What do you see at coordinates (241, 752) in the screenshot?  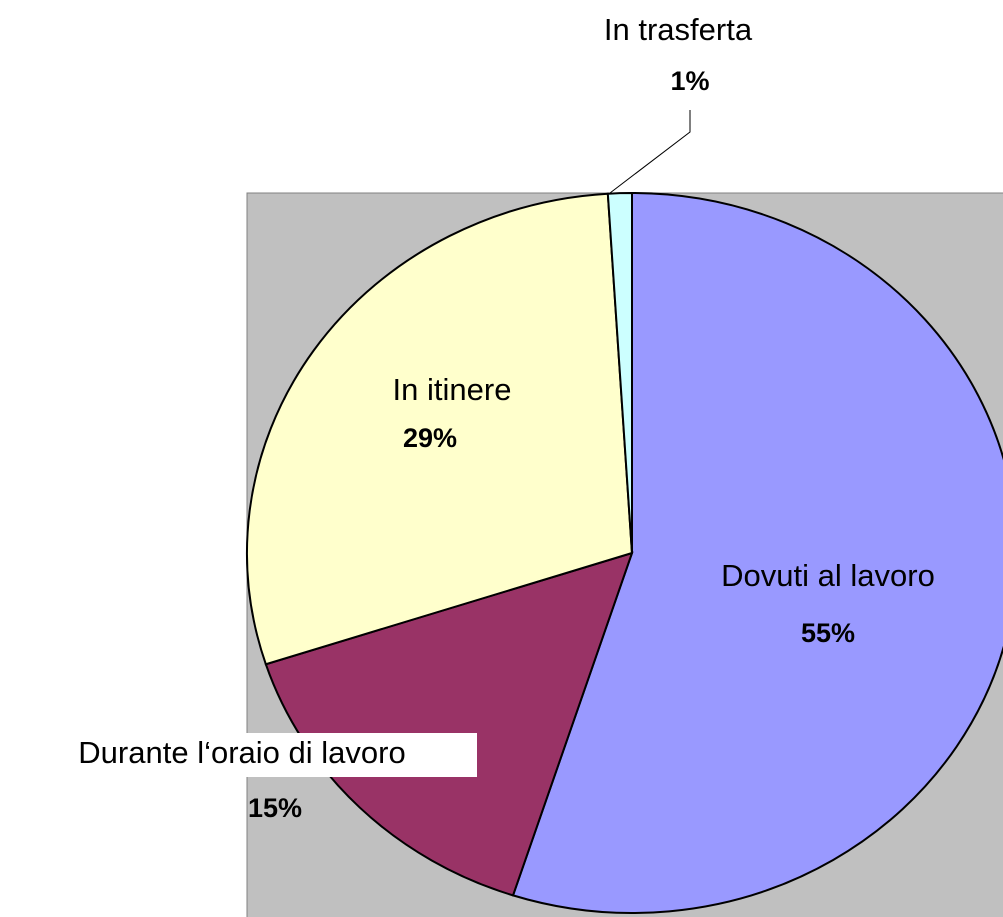 I see `slice-label: Durante l‘oraio di lavoro` at bounding box center [241, 752].